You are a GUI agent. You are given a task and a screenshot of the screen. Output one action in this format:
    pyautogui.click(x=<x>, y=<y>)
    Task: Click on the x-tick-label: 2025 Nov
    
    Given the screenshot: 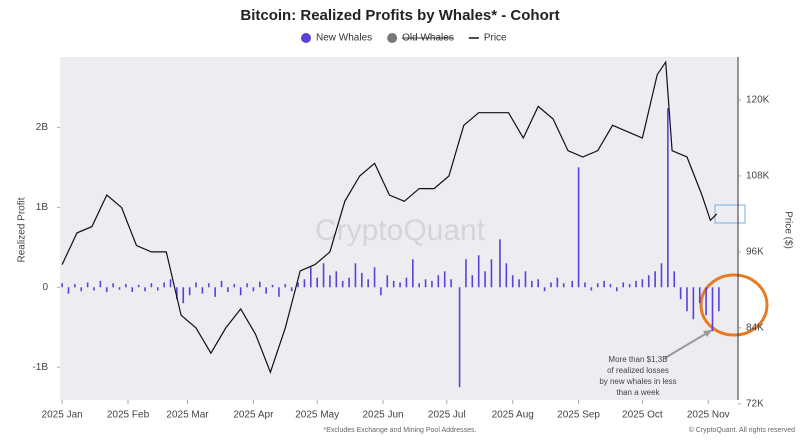 What is the action you would take?
    pyautogui.click(x=708, y=415)
    